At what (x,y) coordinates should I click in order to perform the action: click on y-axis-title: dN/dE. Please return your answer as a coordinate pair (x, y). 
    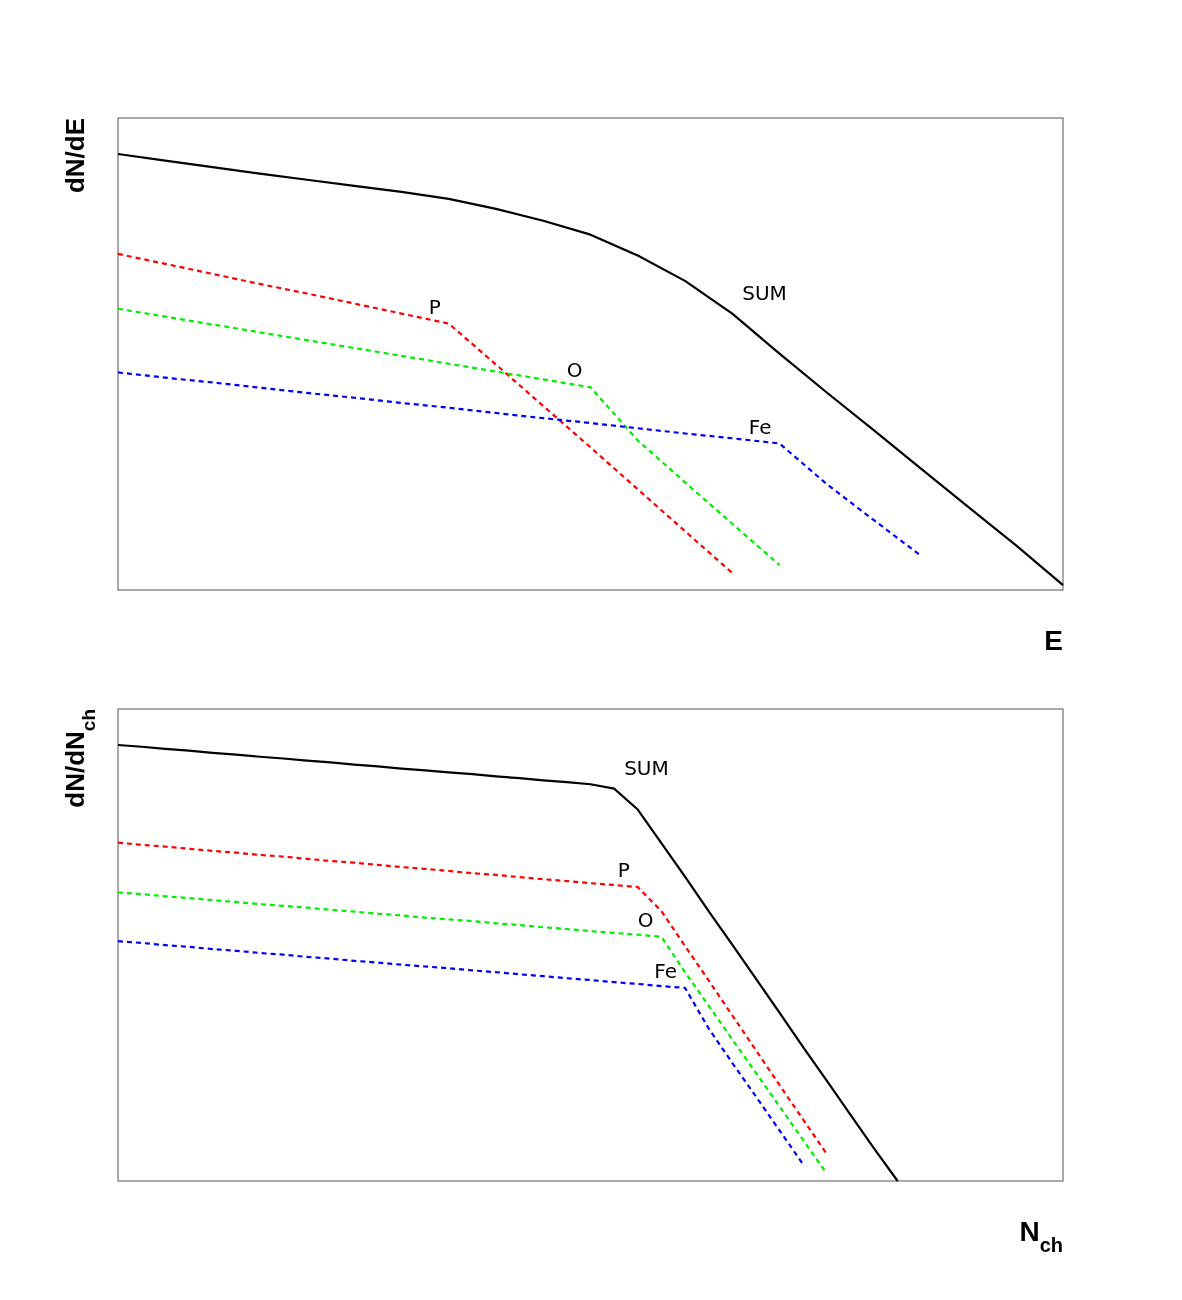
    Looking at the image, I should click on (75, 156).